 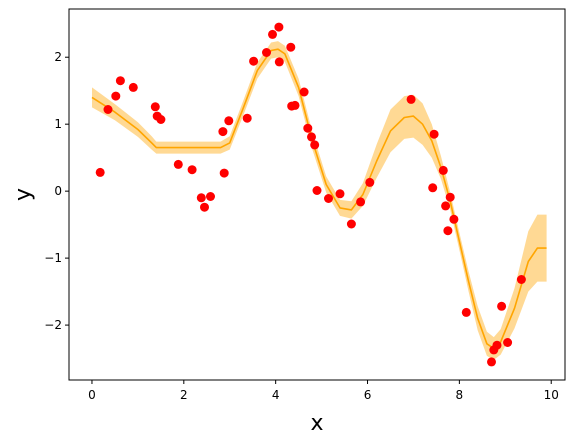 What do you see at coordinates (53, 258) in the screenshot?
I see `y-tick-label: −1` at bounding box center [53, 258].